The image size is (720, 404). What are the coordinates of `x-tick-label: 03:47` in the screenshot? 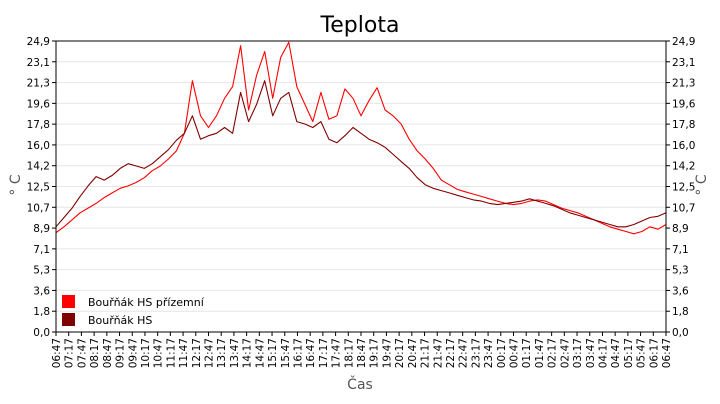 It's located at (591, 353).